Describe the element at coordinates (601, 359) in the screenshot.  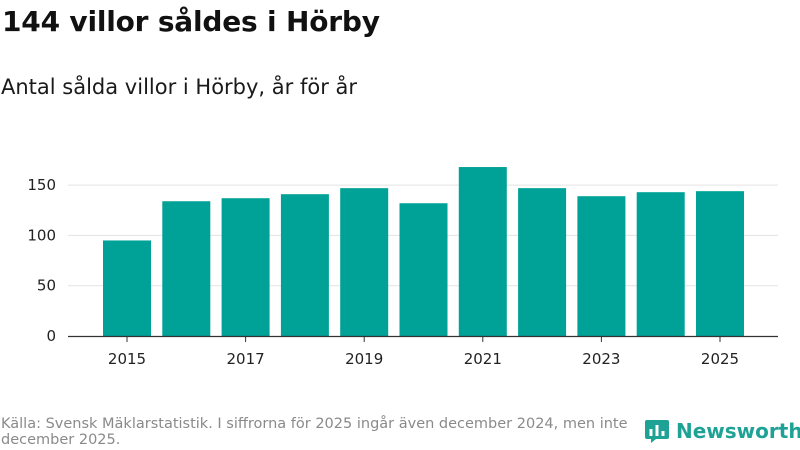
I see `x-tick-label-2023: 2023` at that location.